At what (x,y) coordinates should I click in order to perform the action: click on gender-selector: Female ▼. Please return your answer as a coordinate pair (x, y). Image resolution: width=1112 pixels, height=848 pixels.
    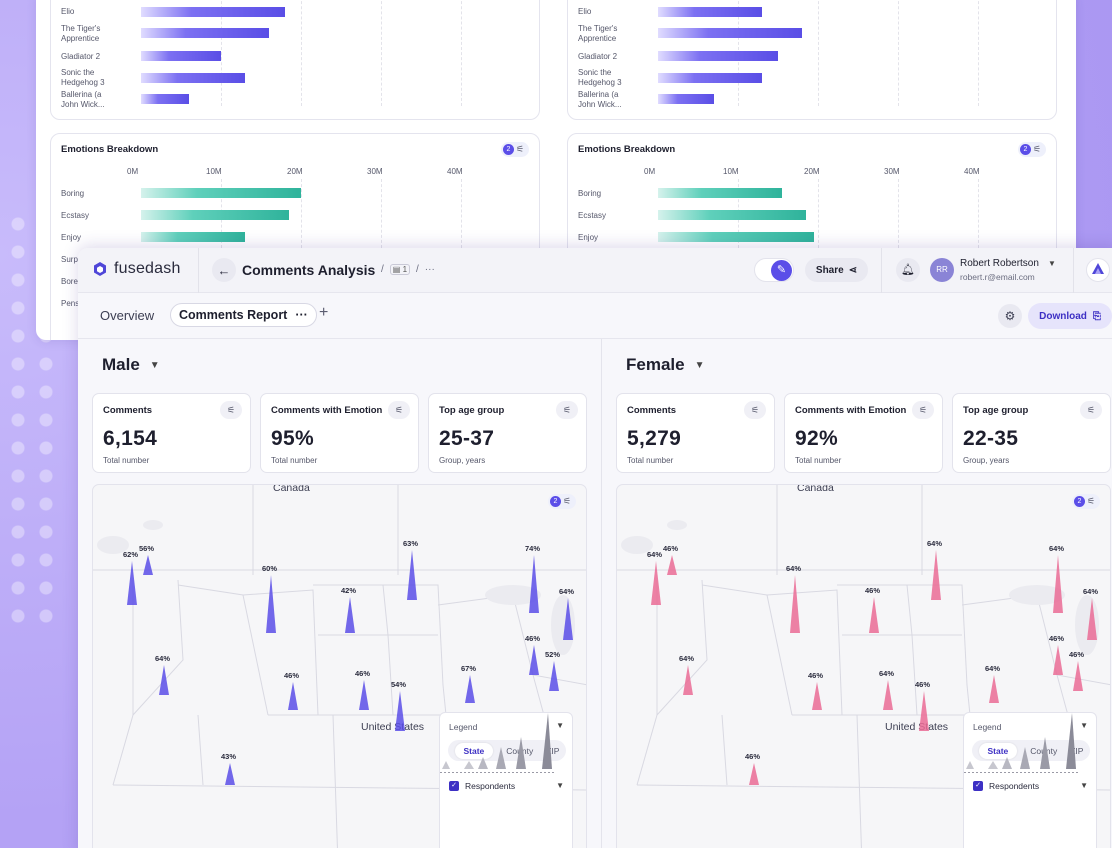
    Looking at the image, I should click on (665, 365).